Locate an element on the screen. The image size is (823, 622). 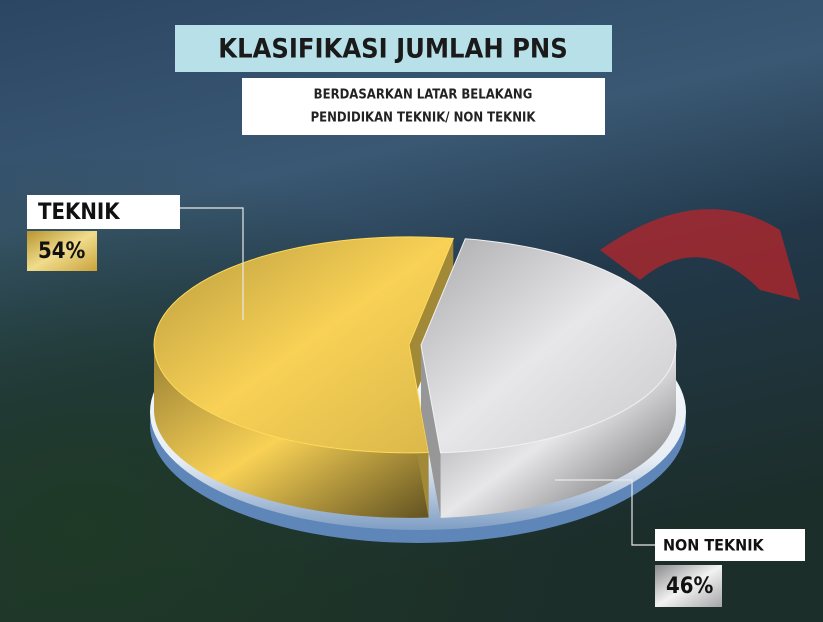
value-label: 46% is located at coordinates (690, 586).